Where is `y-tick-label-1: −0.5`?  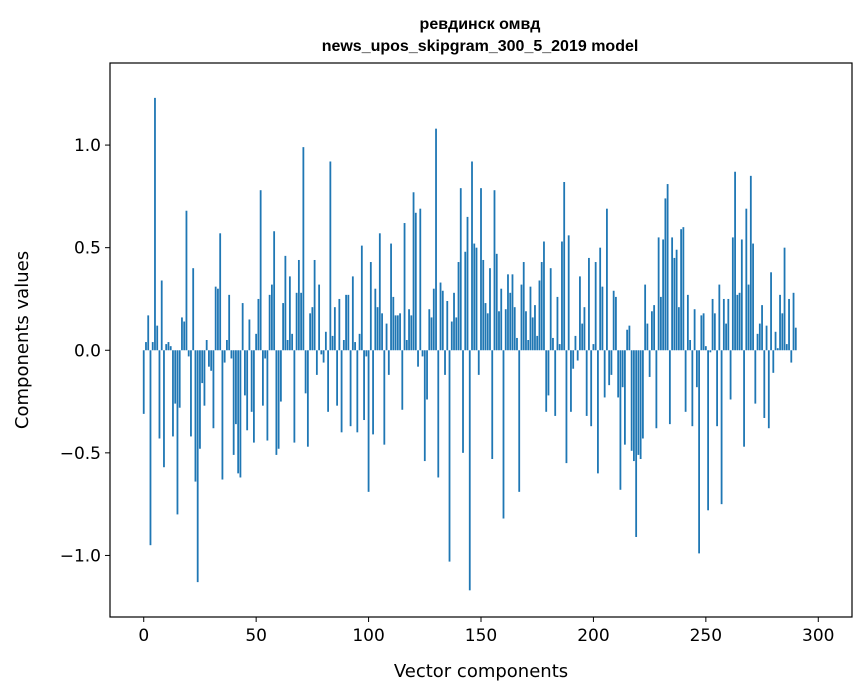
y-tick-label-1: −0.5 is located at coordinates (80, 454).